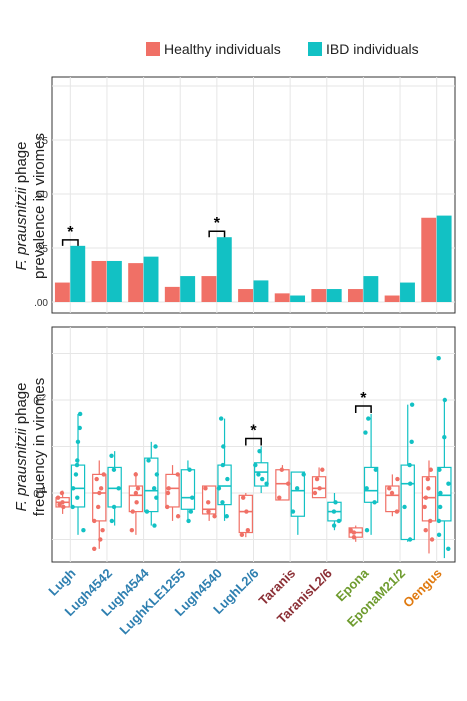 The width and height of the screenshot is (467, 701). I want to click on top-ylabel-line2: prevalence in viromes, so click(39, 206).